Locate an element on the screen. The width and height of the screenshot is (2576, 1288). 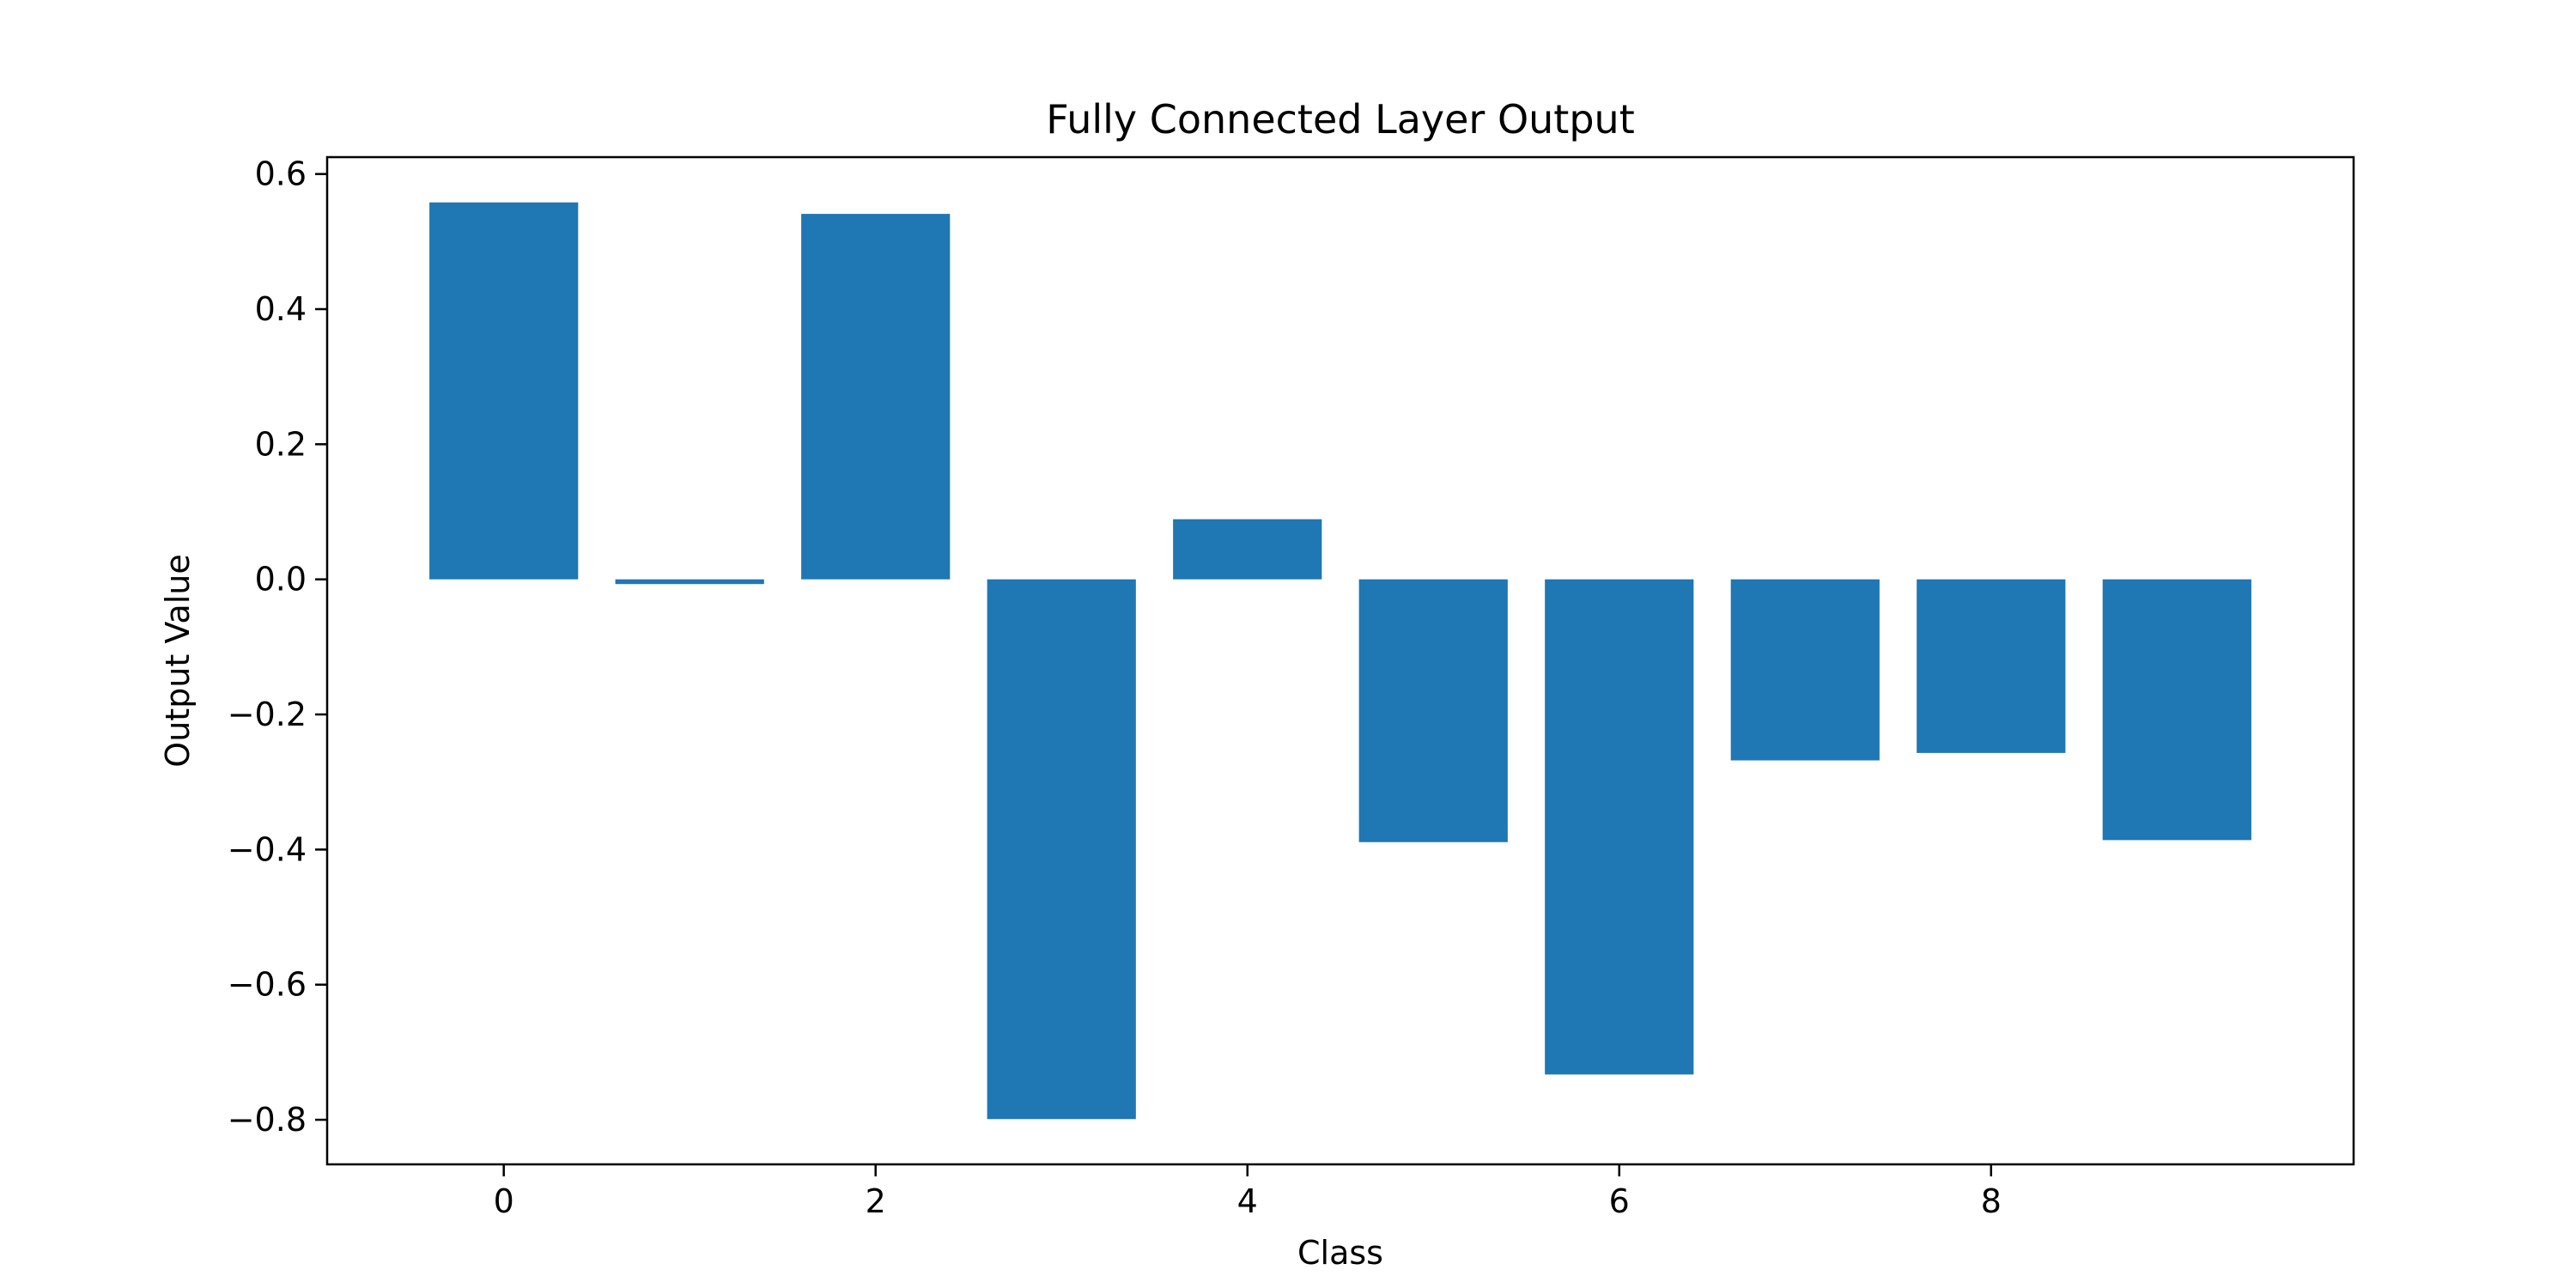
y-tick-label: −0.8 is located at coordinates (268, 1120).